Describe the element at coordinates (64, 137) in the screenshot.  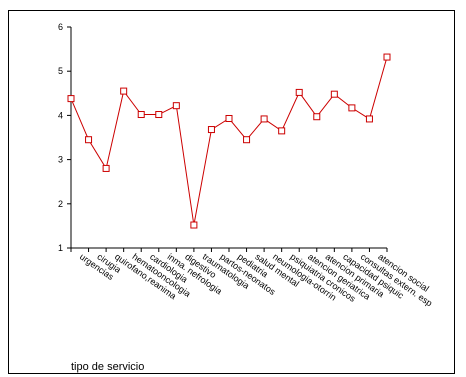
I see `y-axis-ticks: 1 2 3 4 5 6` at that location.